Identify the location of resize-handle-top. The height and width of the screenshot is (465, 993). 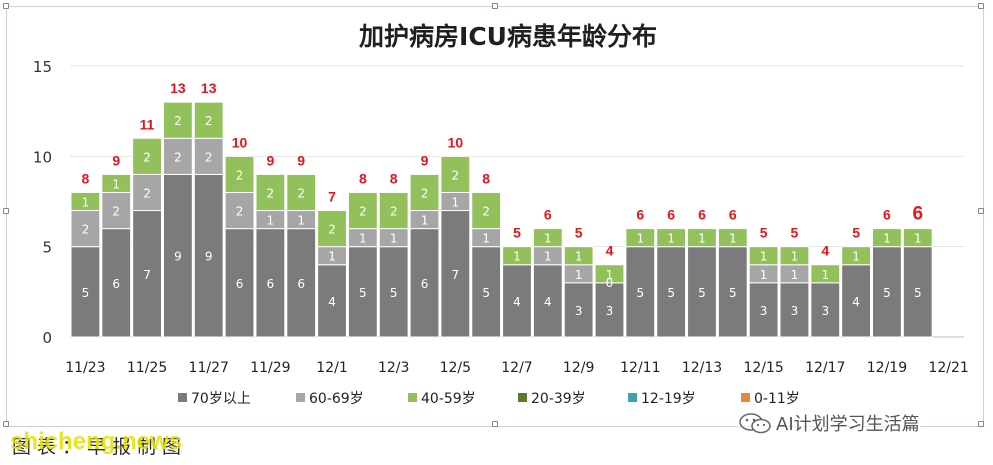
(495, 6).